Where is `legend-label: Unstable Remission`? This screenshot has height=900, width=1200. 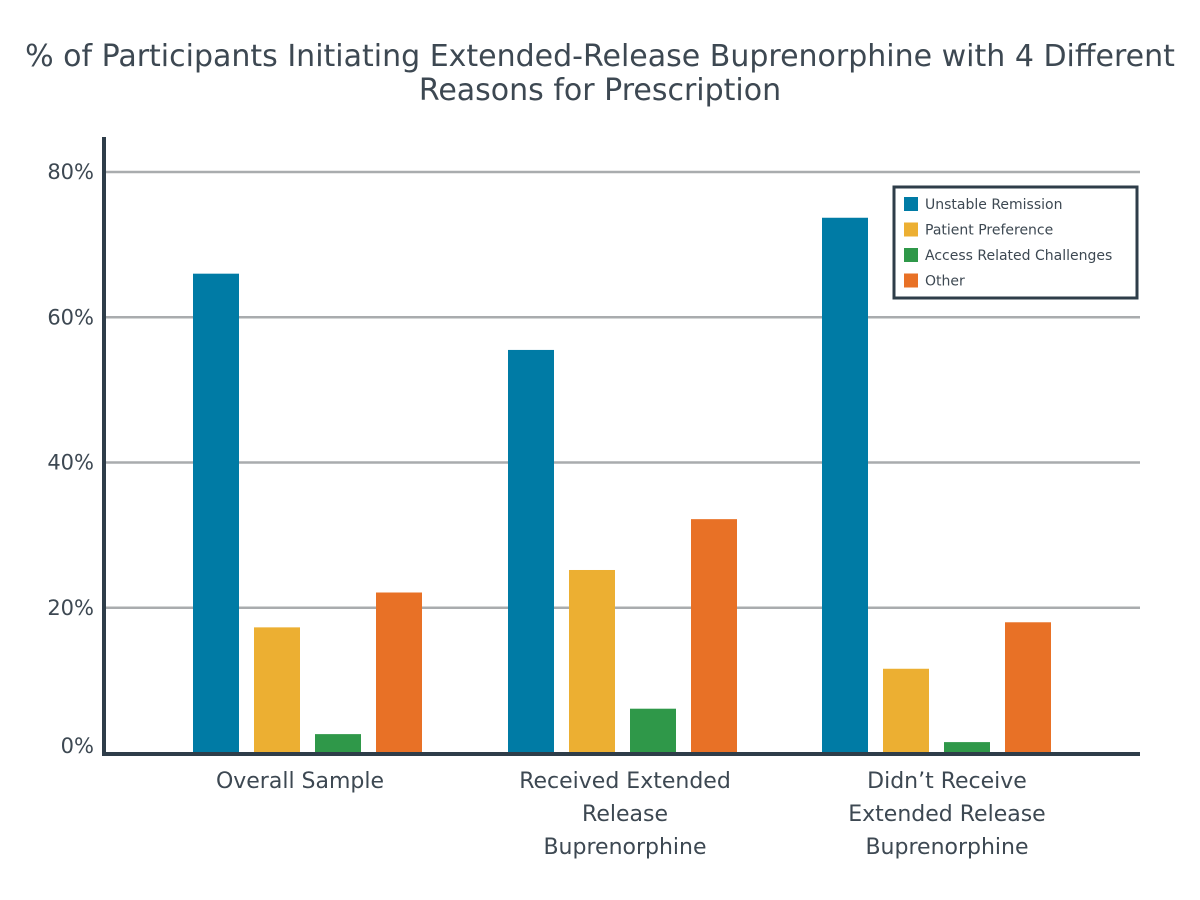
legend-label: Unstable Remission is located at coordinates (993, 205).